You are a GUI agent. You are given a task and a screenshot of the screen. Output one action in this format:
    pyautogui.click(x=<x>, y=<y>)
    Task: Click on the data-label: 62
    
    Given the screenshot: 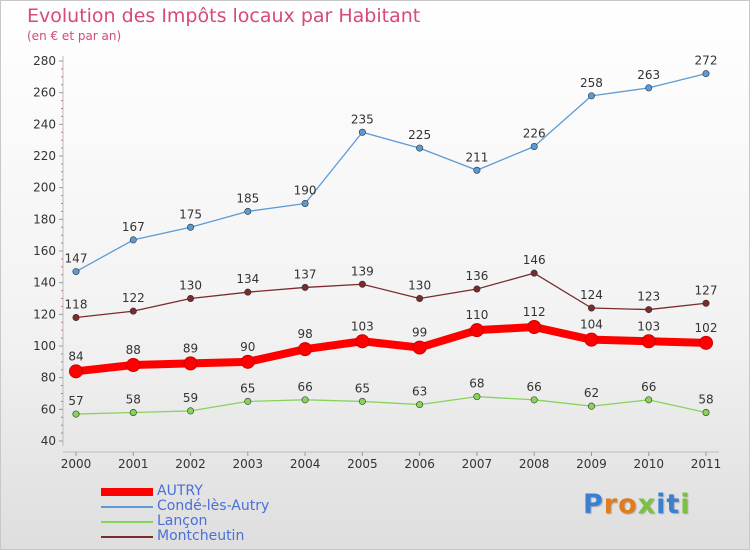 What is the action you would take?
    pyautogui.click(x=591, y=393)
    